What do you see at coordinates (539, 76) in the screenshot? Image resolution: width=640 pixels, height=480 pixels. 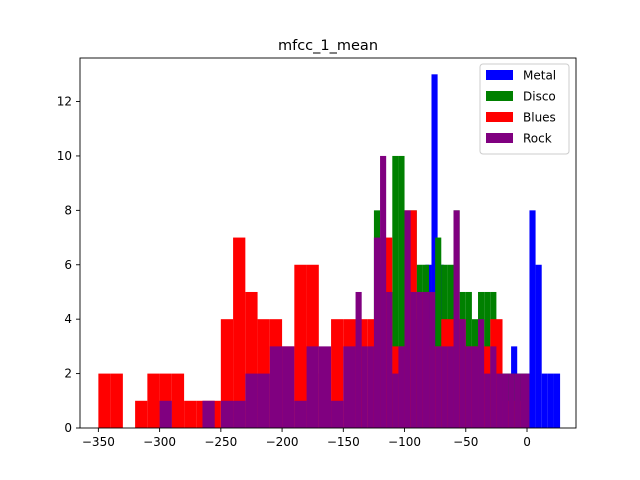 I see `legend-label-metal: Metal` at bounding box center [539, 76].